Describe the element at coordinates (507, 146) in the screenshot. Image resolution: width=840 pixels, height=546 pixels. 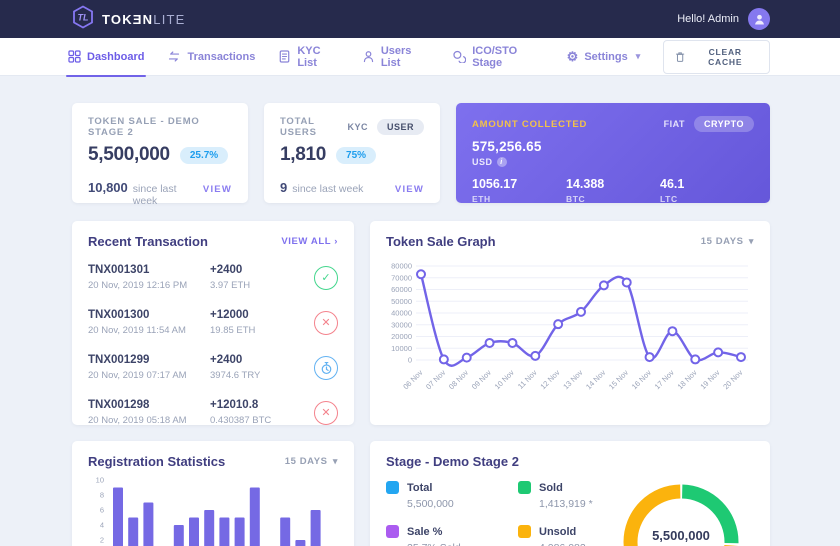
I see `amount-collected-value: 575,256.65` at that location.